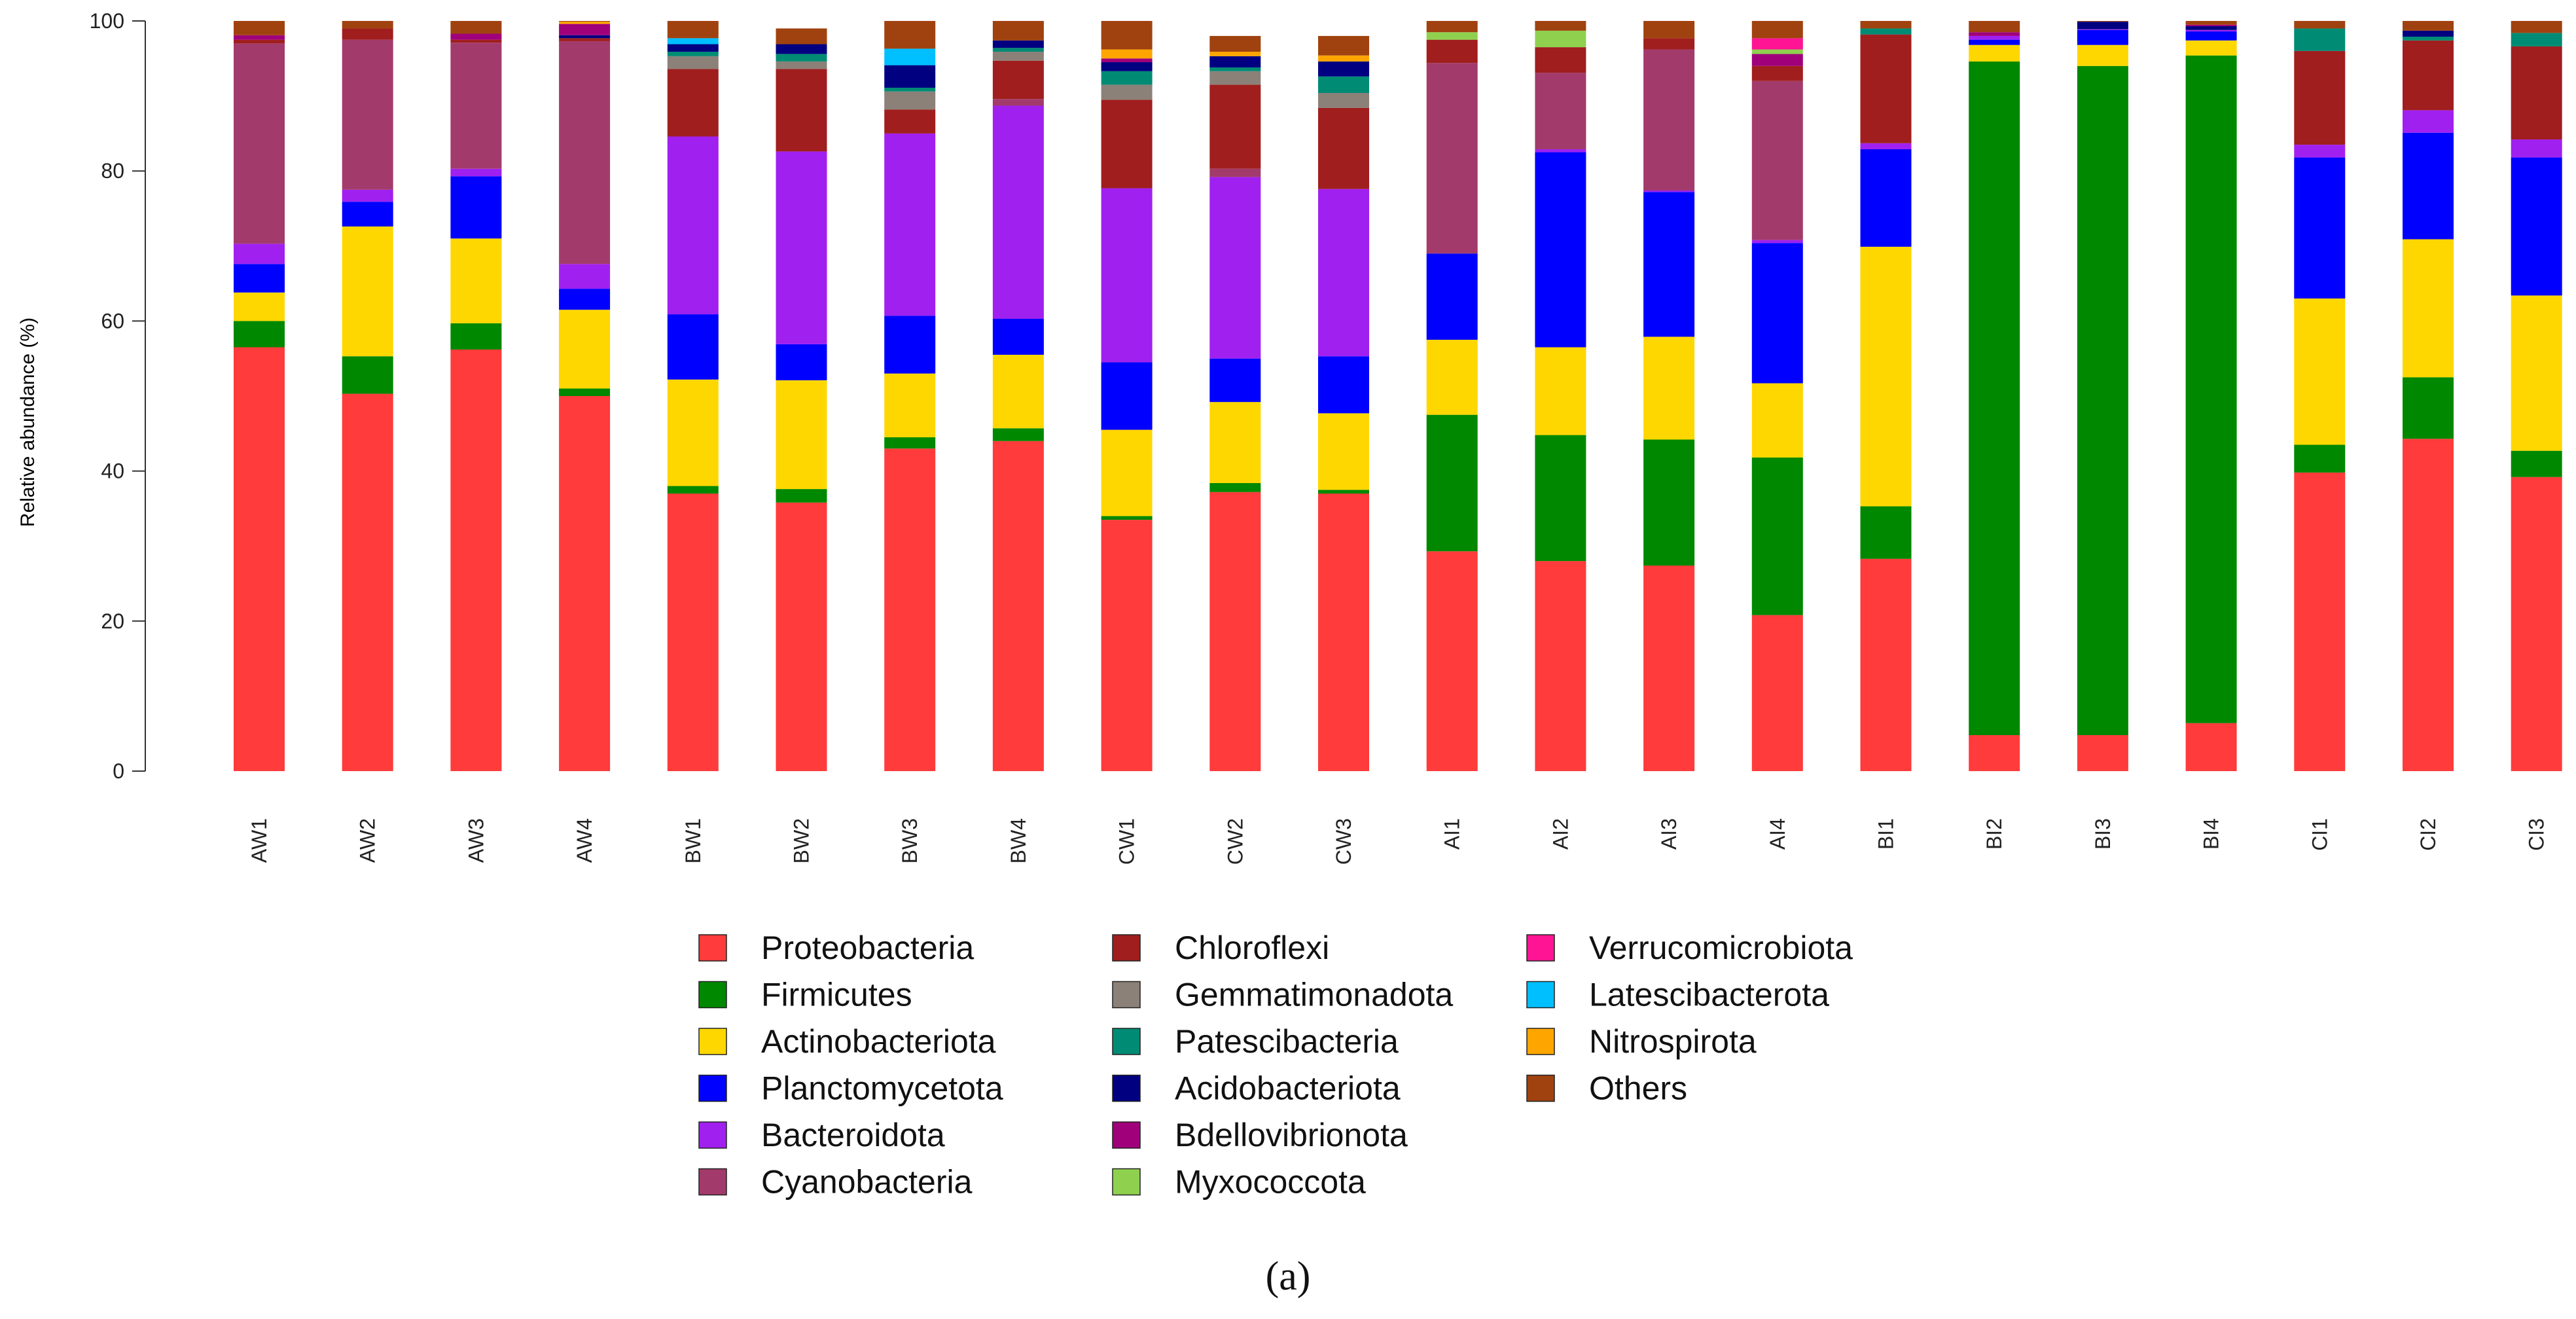  I want to click on legend-label: Cyanobacteria, so click(867, 1182).